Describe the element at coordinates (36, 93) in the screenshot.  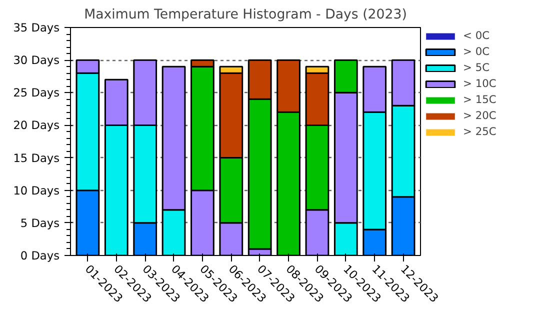
I see `y-tick-label: 25 Days` at that location.